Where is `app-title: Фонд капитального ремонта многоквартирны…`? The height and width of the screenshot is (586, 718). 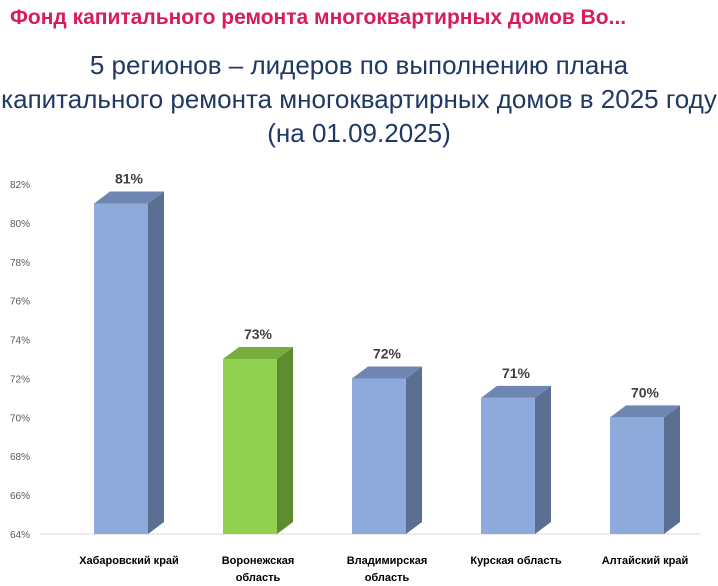
app-title: Фонд капитального ремонта многоквартирны… is located at coordinates (318, 17).